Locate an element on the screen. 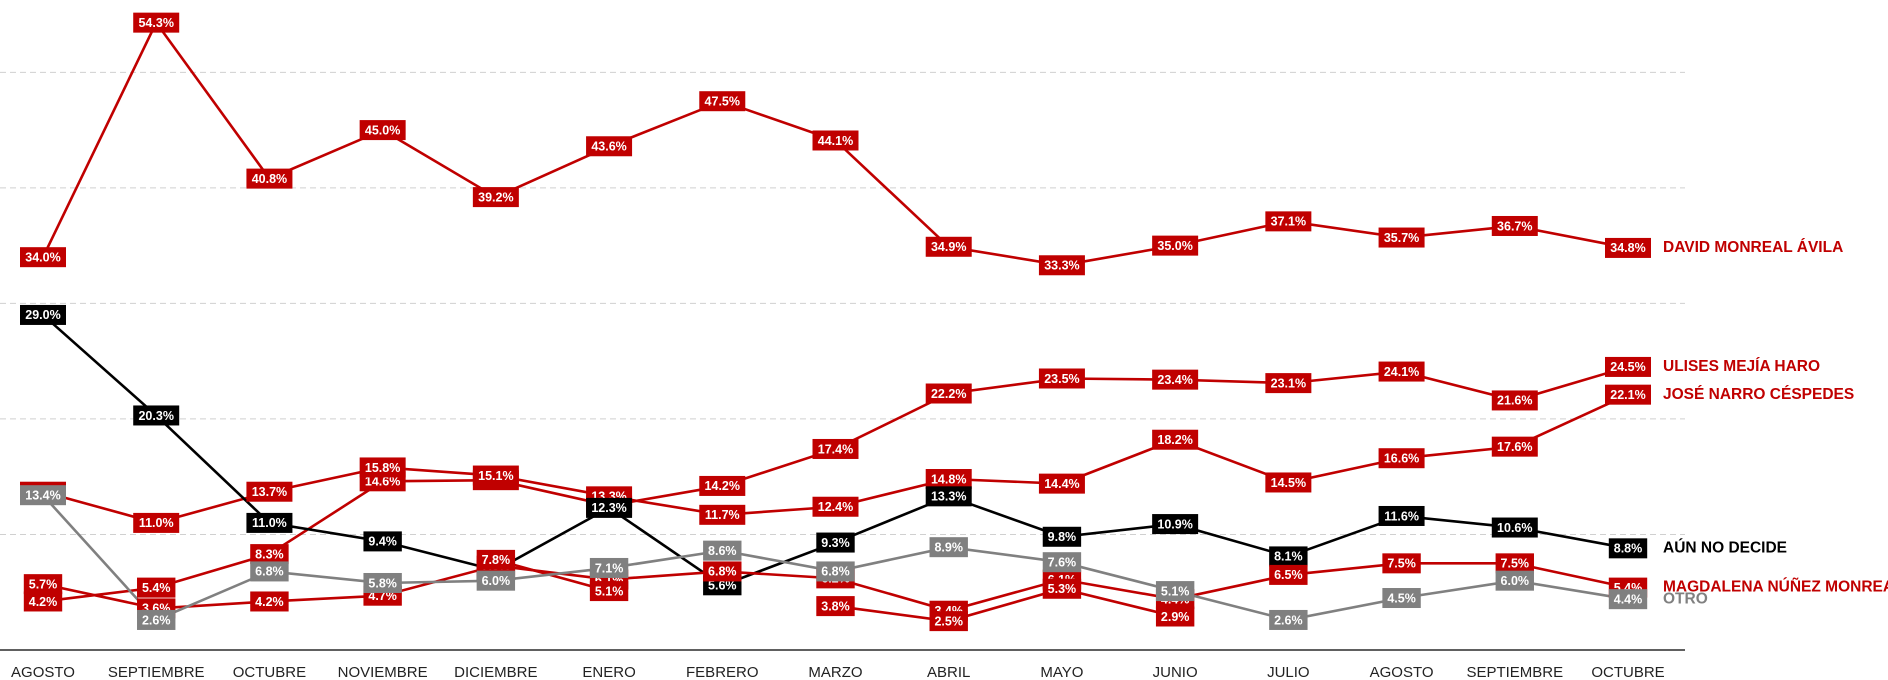  data-label: 7.5% is located at coordinates (1514, 563).